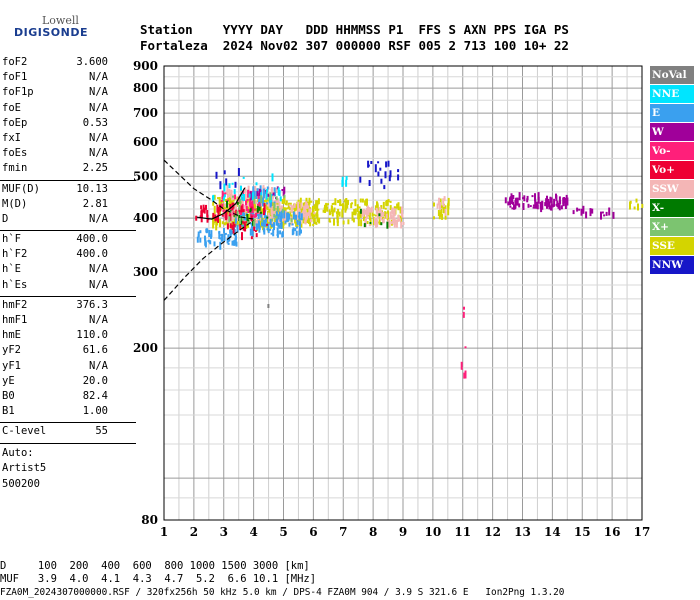 The image size is (700, 600). Describe the element at coordinates (11, 107) in the screenshot. I see `param-name: foE` at that location.